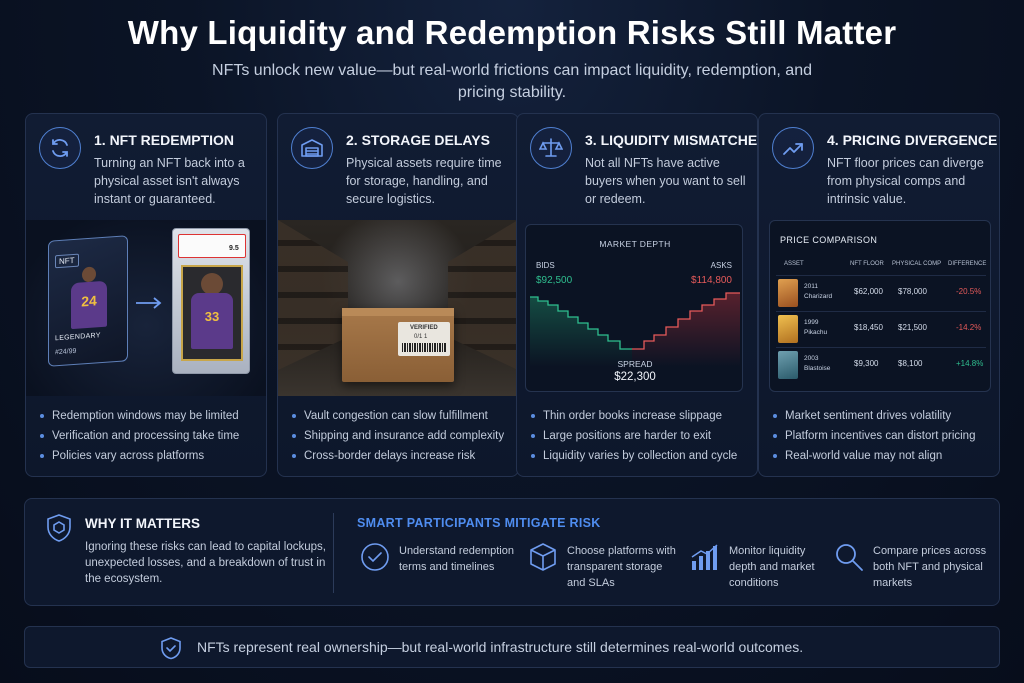  I want to click on graded-slab: 9.5 33, so click(211, 301).